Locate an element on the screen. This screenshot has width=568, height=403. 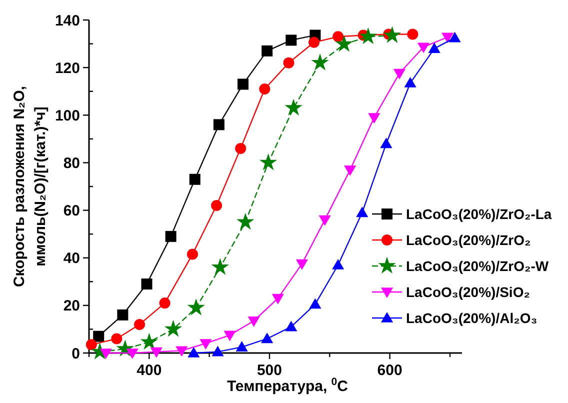
y-tick-label: 0 is located at coordinates (76, 353).